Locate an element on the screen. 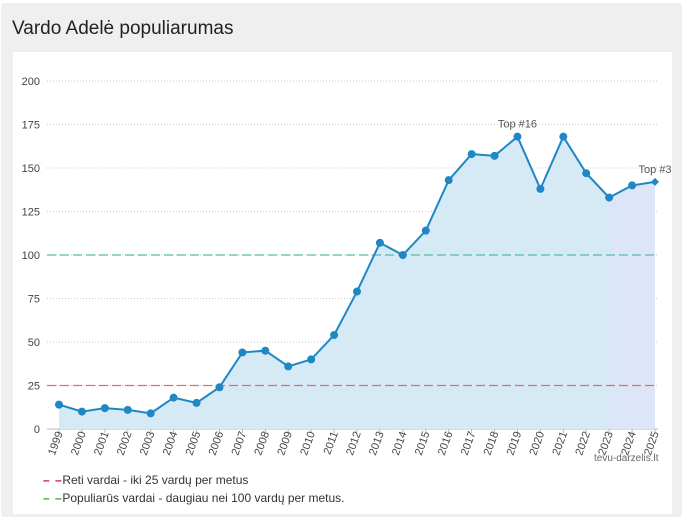 The width and height of the screenshot is (683, 520). source-credit: tevu-darzelis.lt is located at coordinates (626, 458).